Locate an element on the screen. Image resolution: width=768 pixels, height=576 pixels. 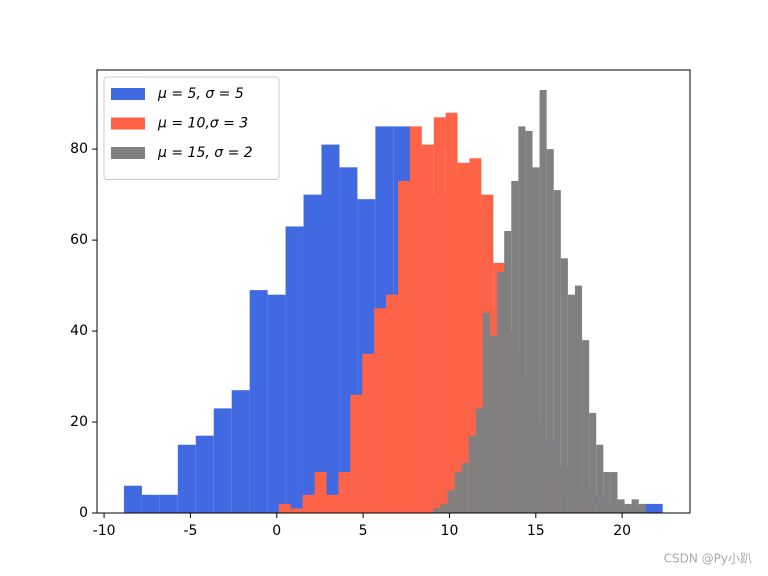
x-tick-label: 5 is located at coordinates (363, 531).